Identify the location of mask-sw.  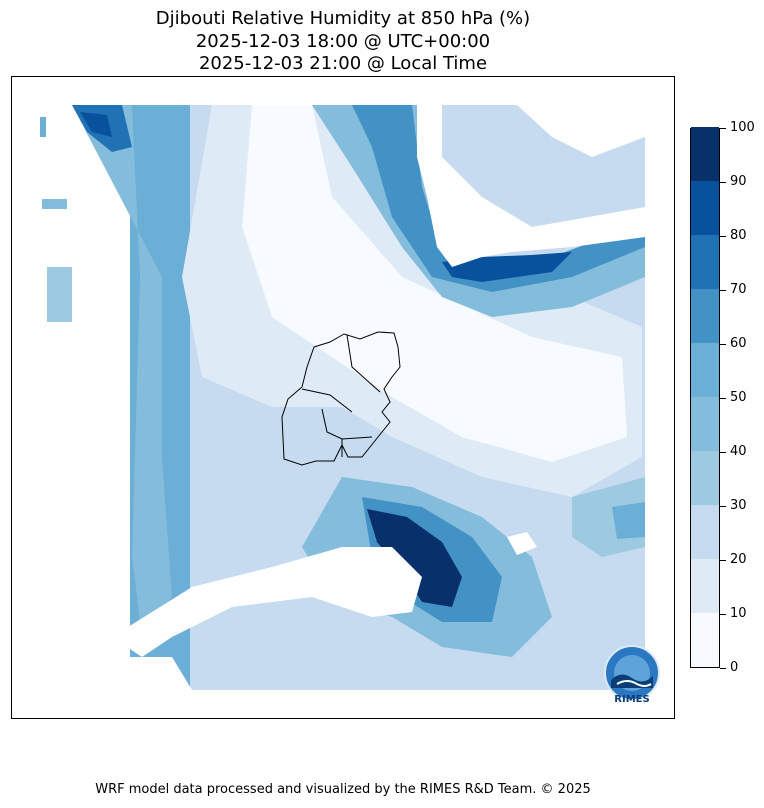
(161, 673).